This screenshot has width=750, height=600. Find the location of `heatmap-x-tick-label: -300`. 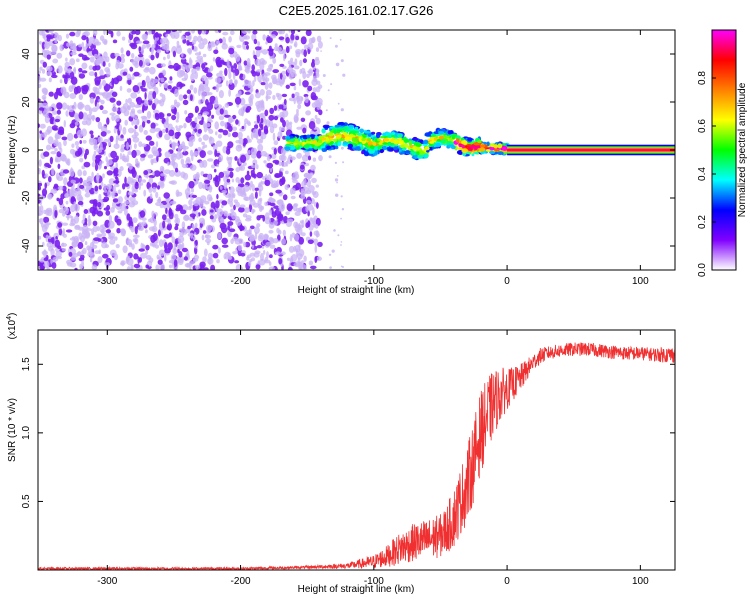

heatmap-x-tick-label: -300 is located at coordinates (107, 281).